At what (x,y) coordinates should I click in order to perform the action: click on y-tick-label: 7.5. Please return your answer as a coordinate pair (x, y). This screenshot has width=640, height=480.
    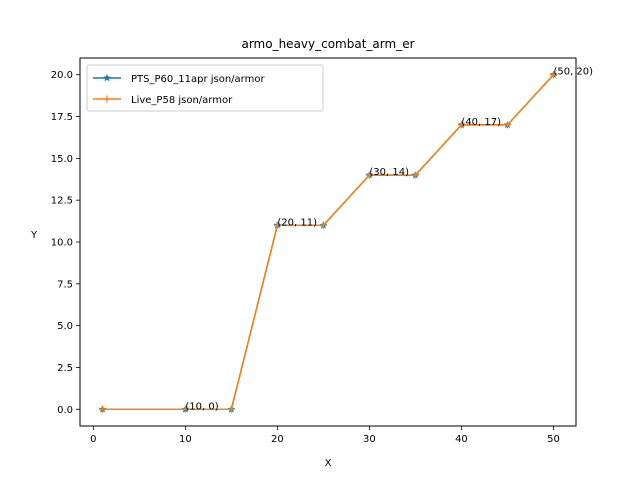
    Looking at the image, I should click on (65, 284).